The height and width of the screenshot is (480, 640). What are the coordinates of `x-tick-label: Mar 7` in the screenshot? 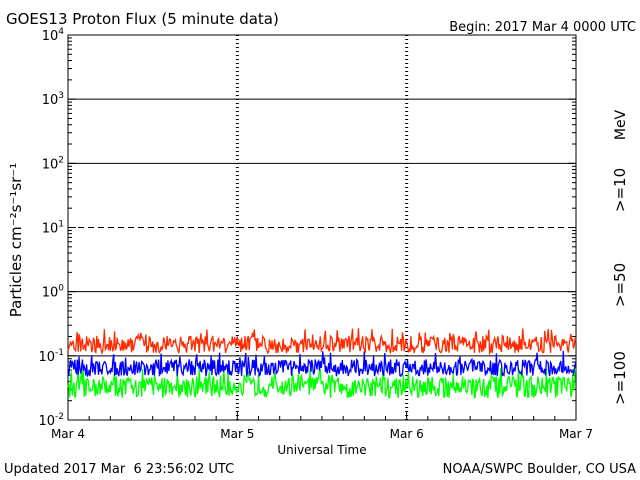 It's located at (576, 434).